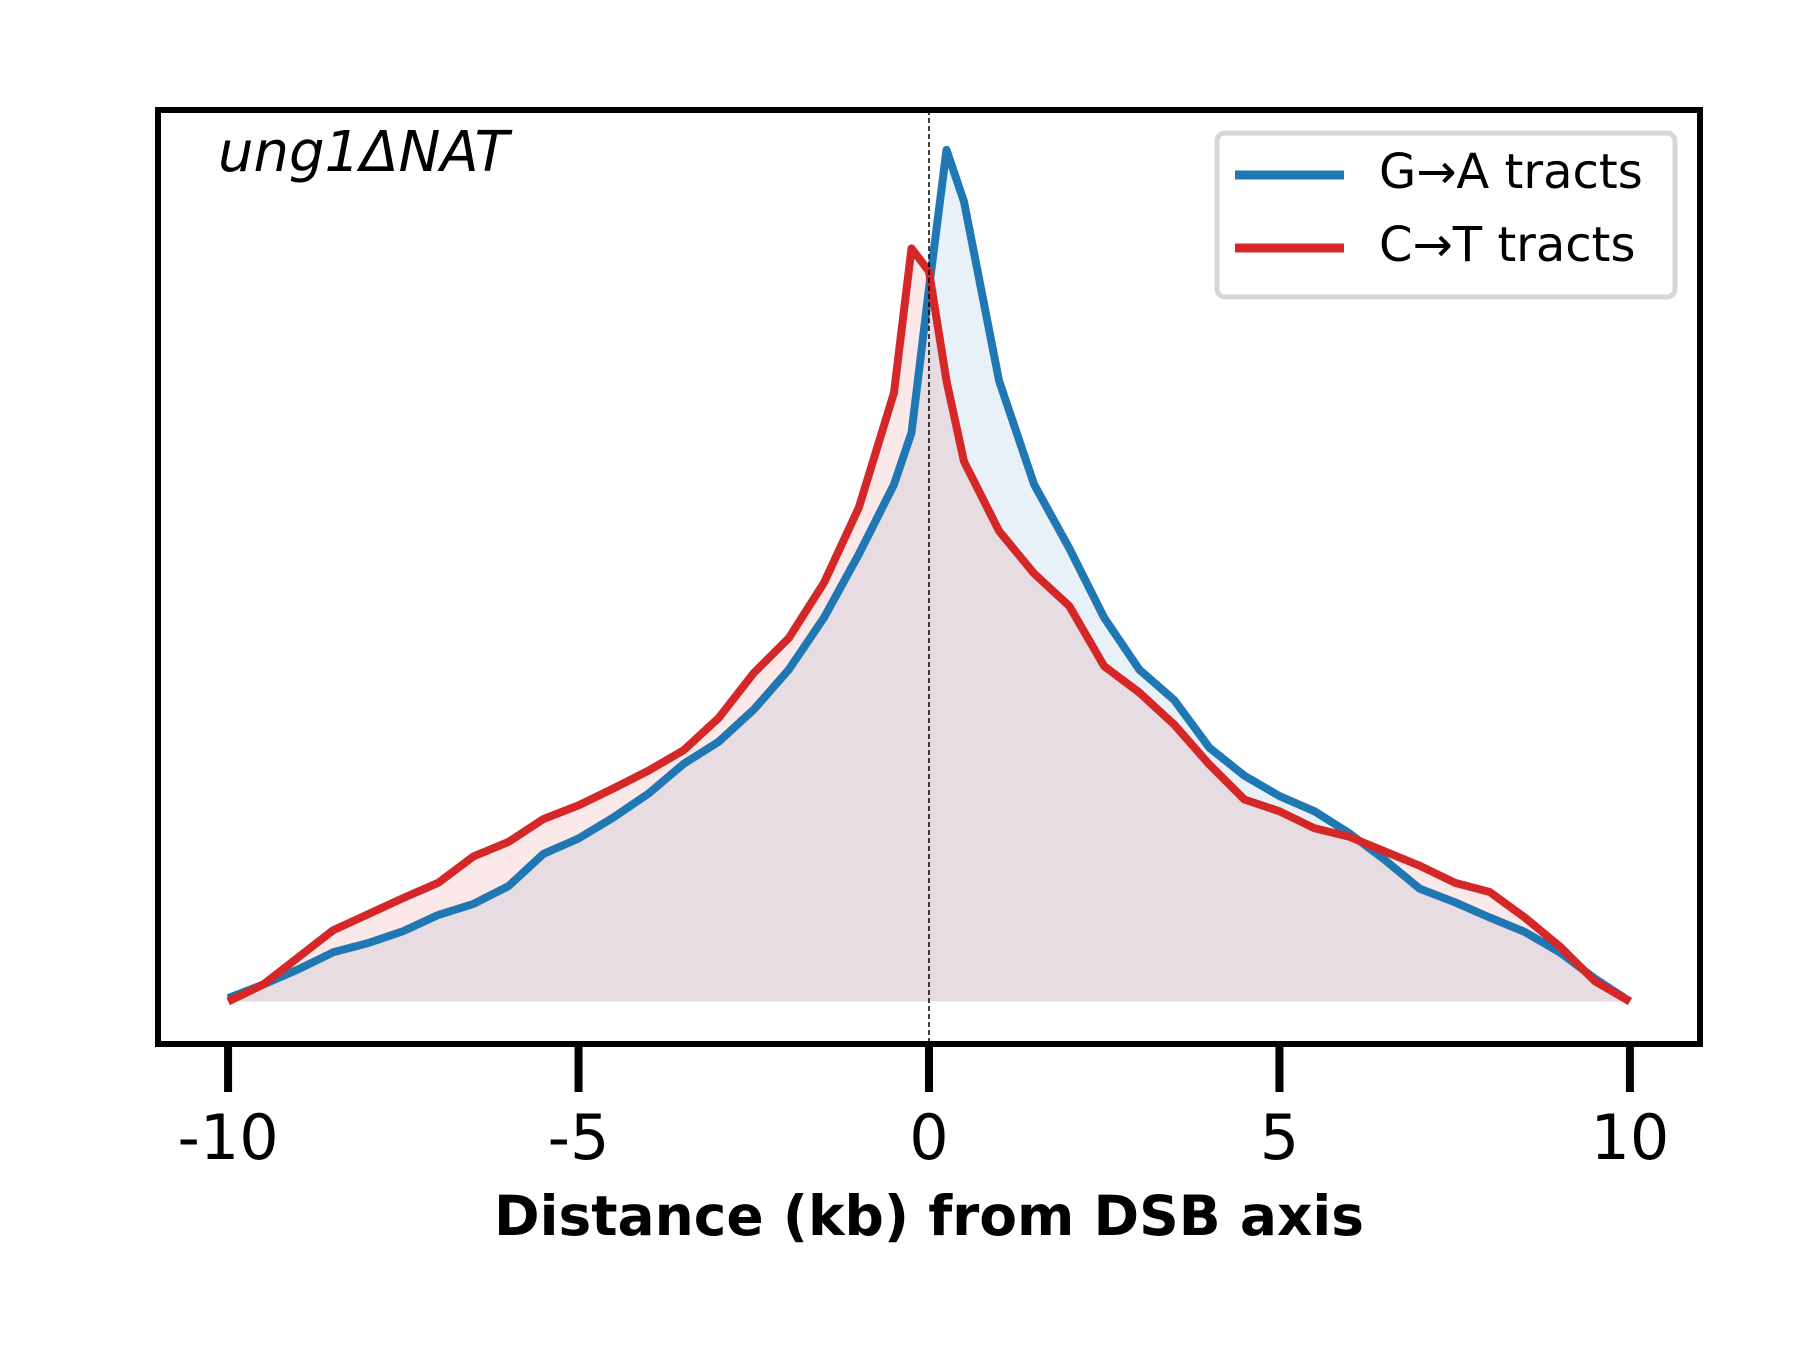 This screenshot has width=1800, height=1350. I want to click on x-tick-label: -5, so click(579, 1137).